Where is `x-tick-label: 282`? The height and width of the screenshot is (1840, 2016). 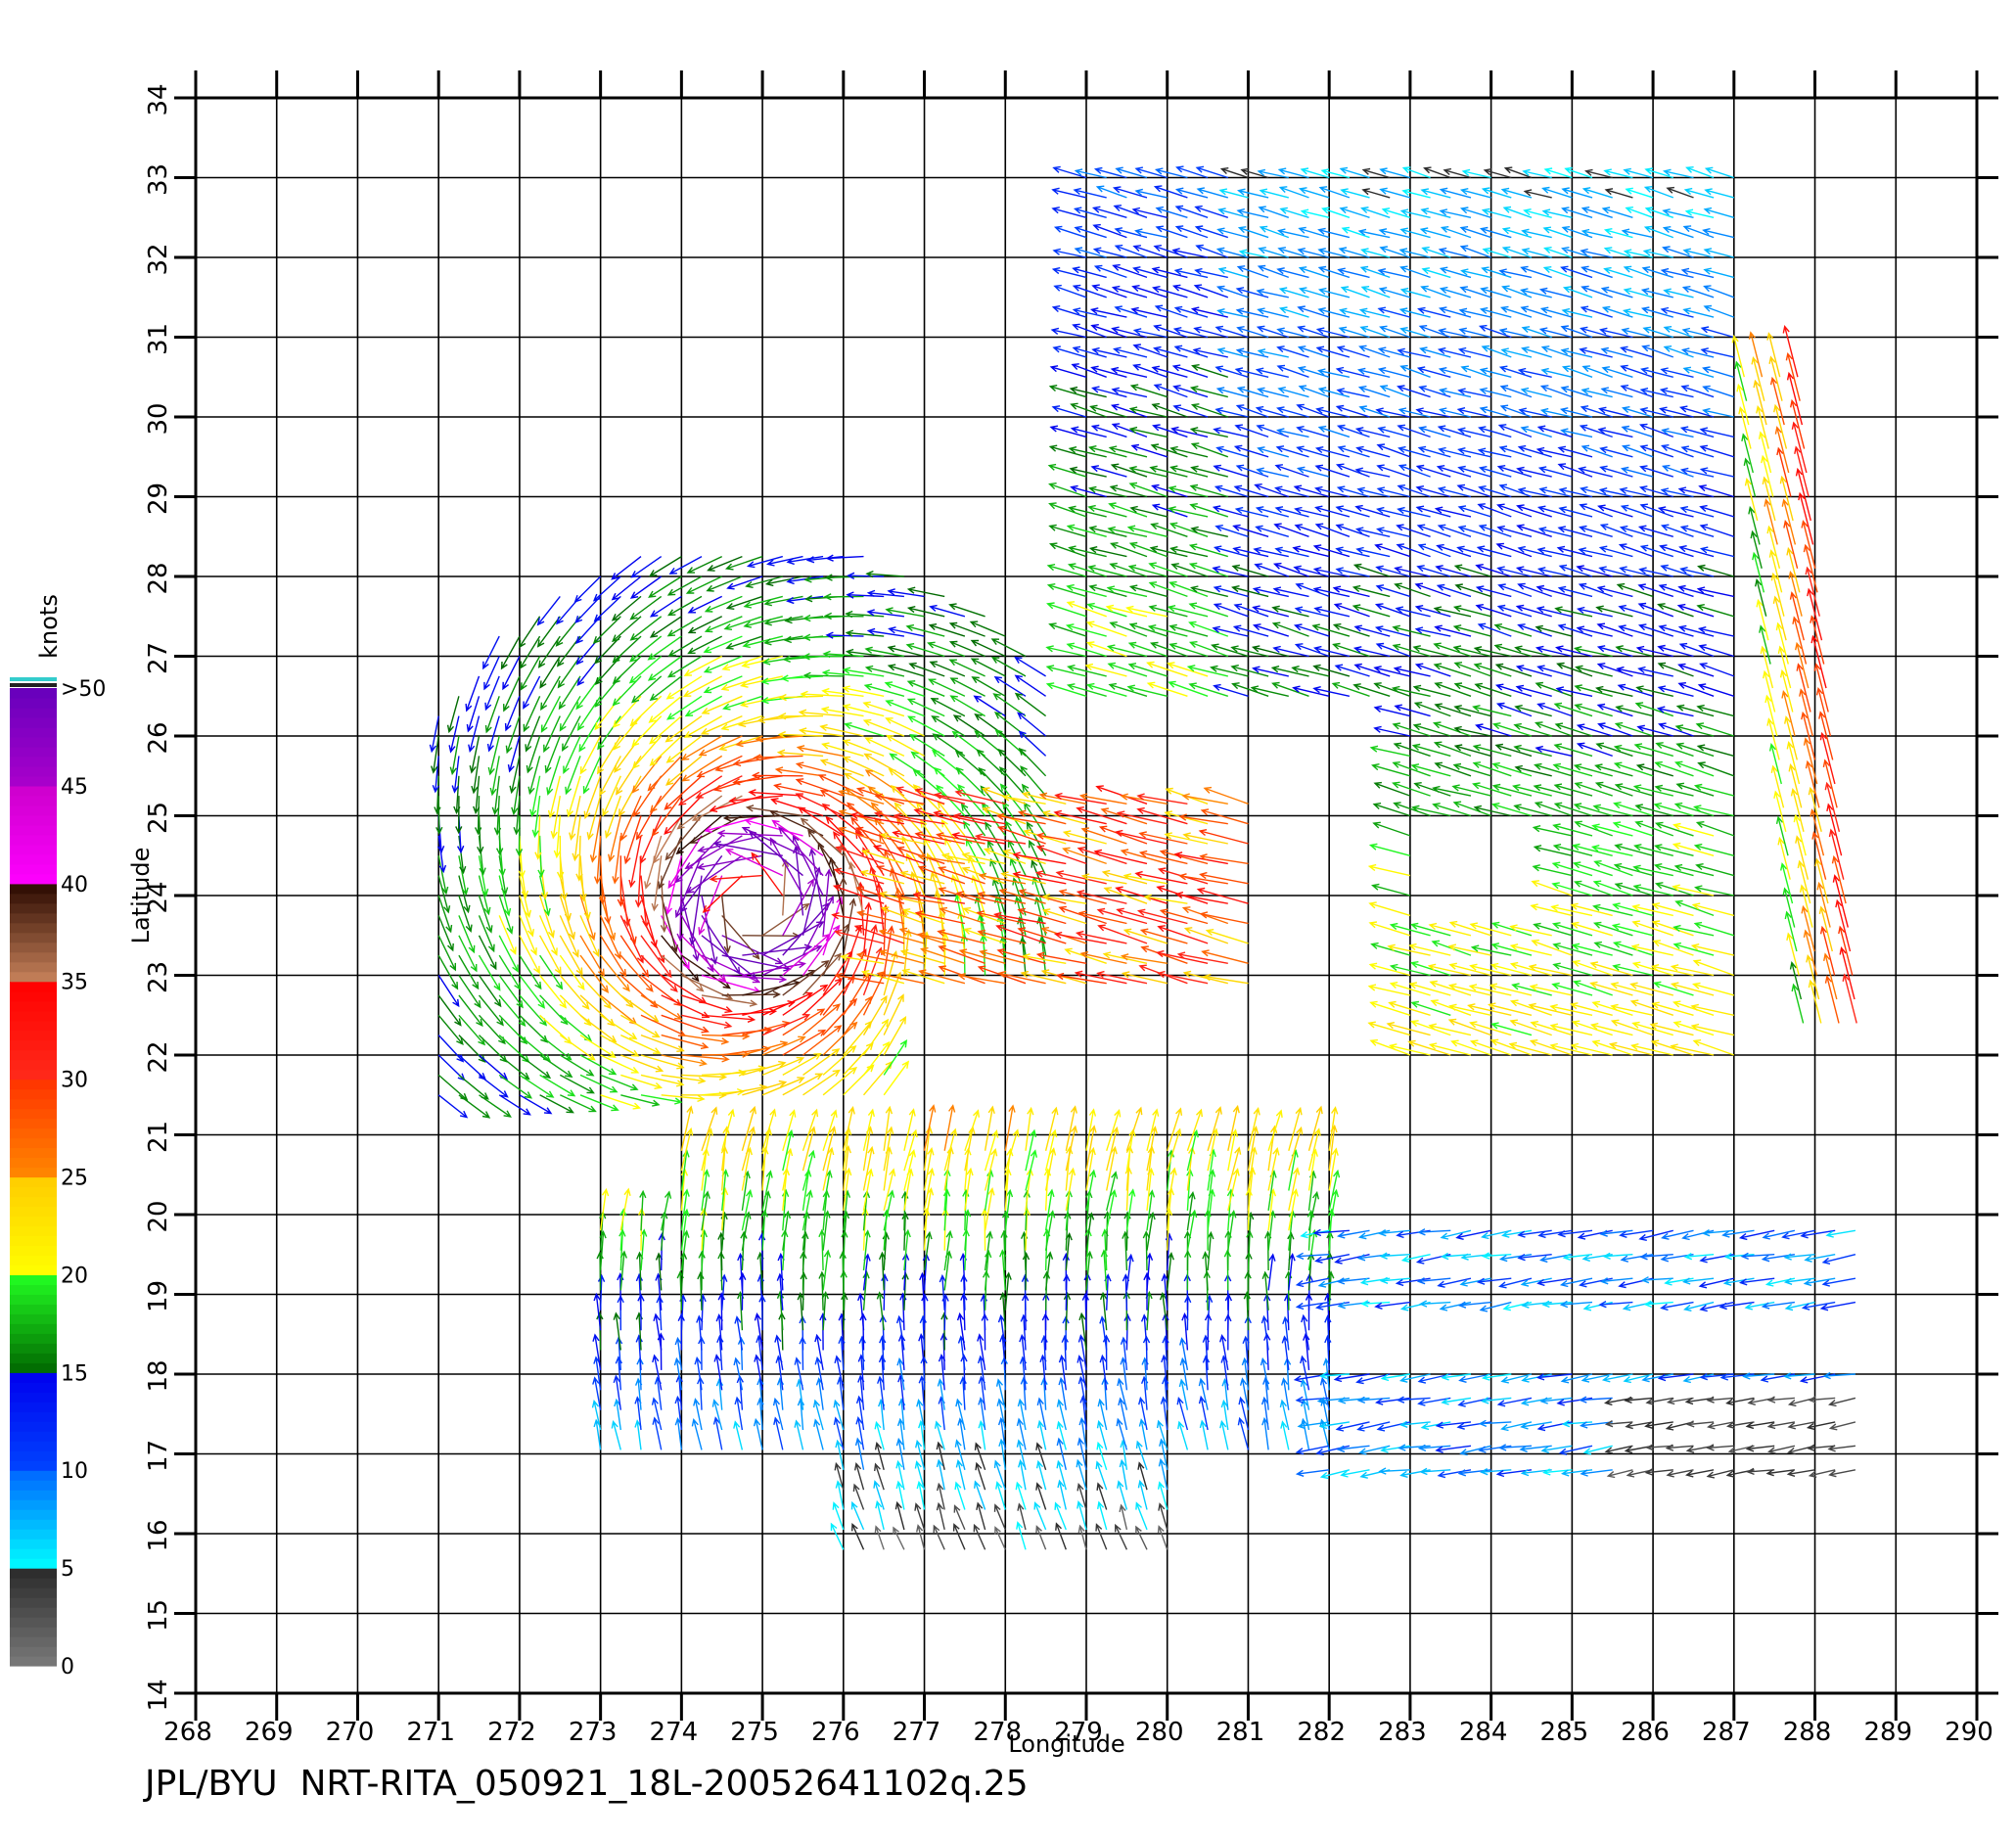 x-tick-label: 282 is located at coordinates (1321, 1732).